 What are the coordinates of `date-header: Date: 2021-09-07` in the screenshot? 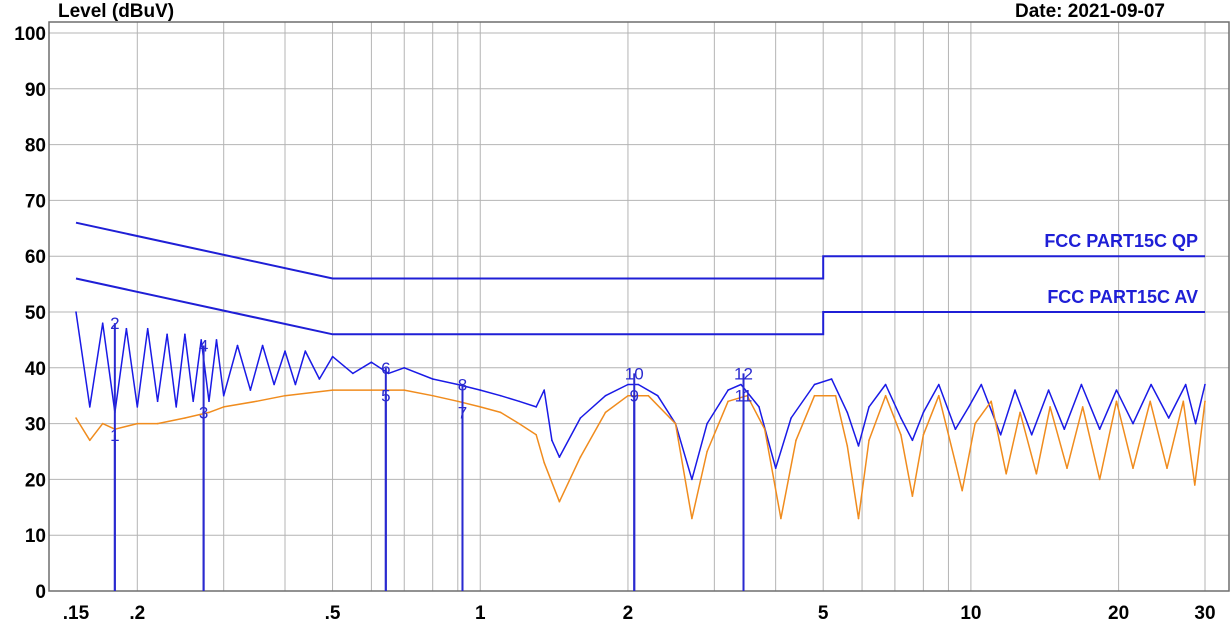 It's located at (1090, 11).